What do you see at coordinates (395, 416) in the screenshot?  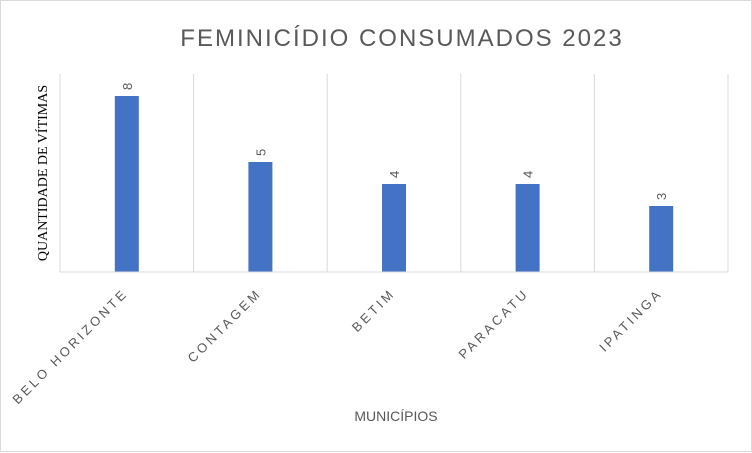 I see `x-axis-label: MUNICÍPIOS` at bounding box center [395, 416].